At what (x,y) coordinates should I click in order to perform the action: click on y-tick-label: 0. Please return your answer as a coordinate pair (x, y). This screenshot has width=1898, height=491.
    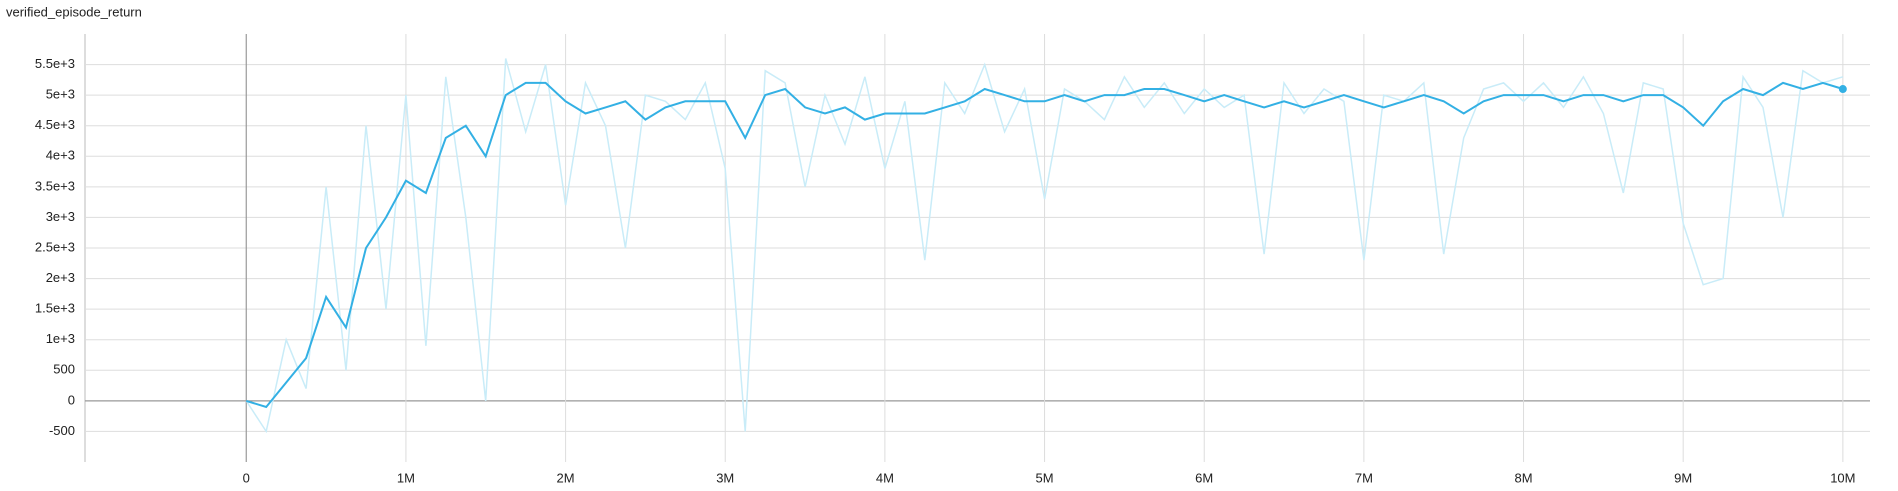
    Looking at the image, I should click on (71, 399).